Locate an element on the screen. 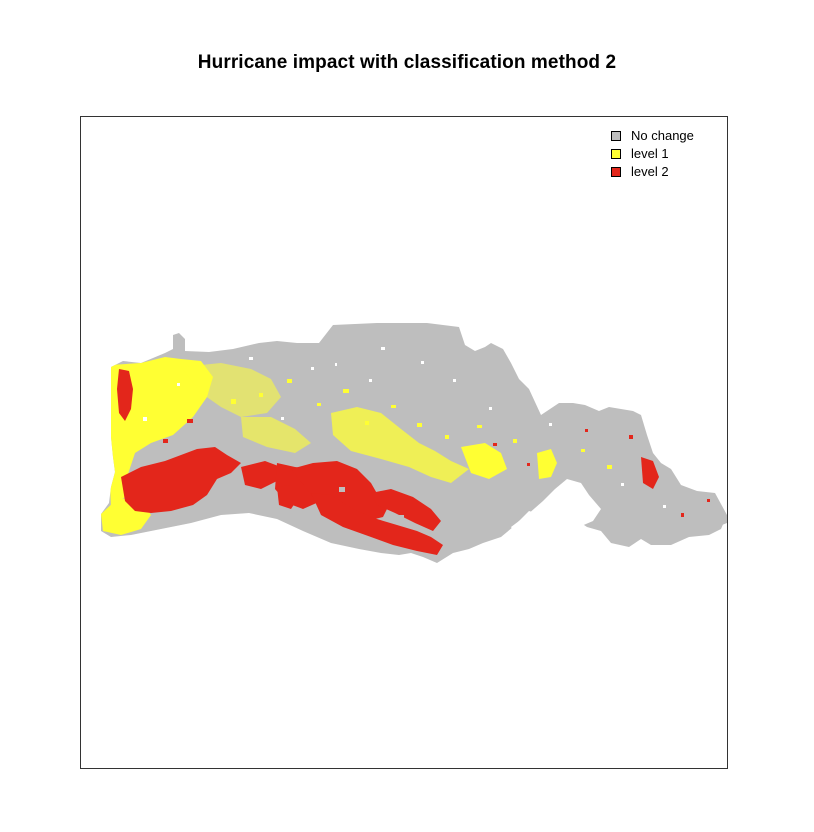 The width and height of the screenshot is (814, 832). legend-label-level-1: level 1 is located at coordinates (650, 153).